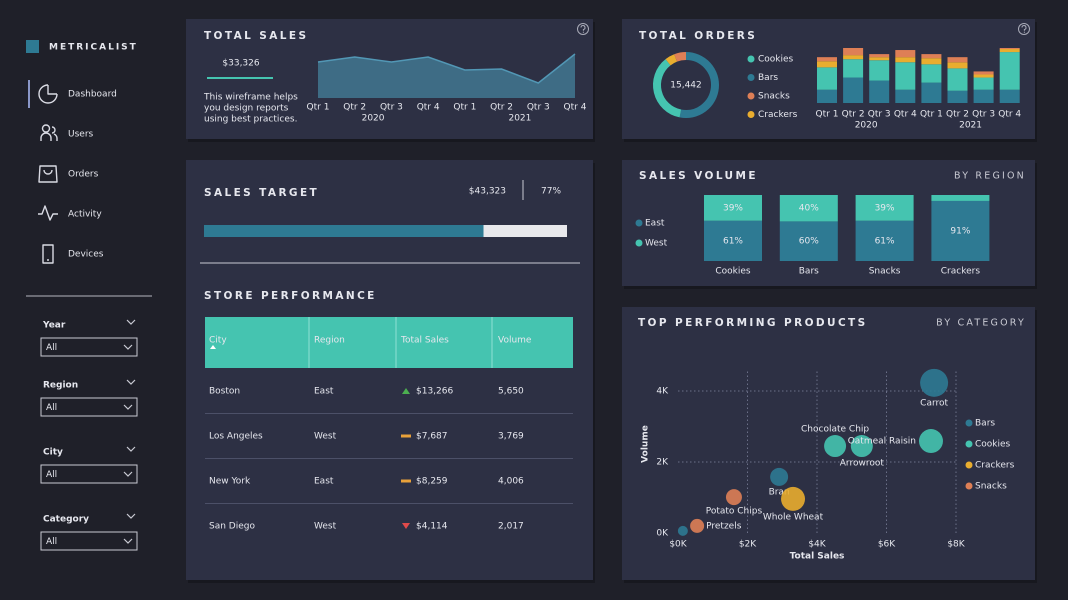  What do you see at coordinates (698, 176) in the screenshot?
I see `card-title: SALES VOLUME` at bounding box center [698, 176].